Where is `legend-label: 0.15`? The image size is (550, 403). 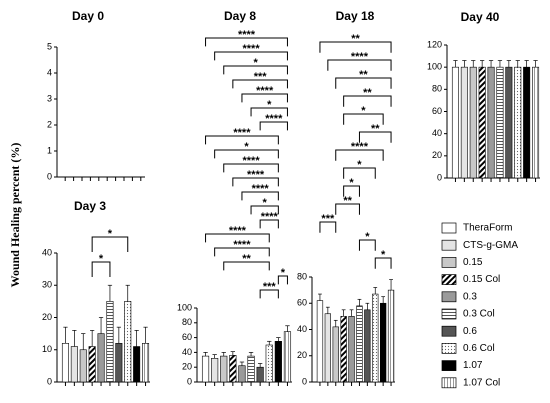
legend-label: 0.15 is located at coordinates (473, 262).